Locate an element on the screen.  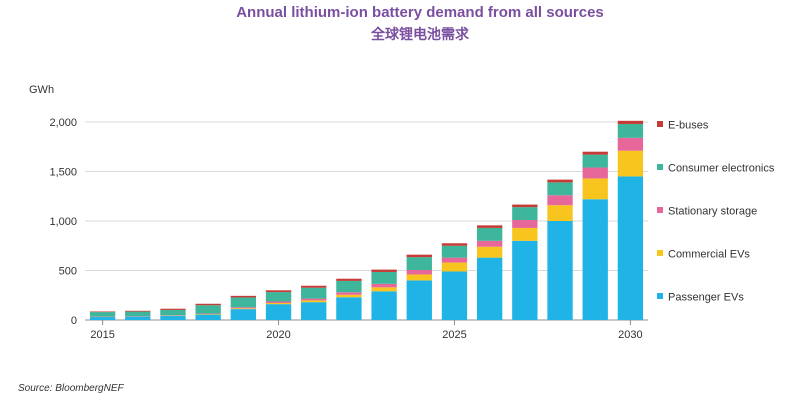
source-note: Source: BloombergNEF is located at coordinates (71, 388).